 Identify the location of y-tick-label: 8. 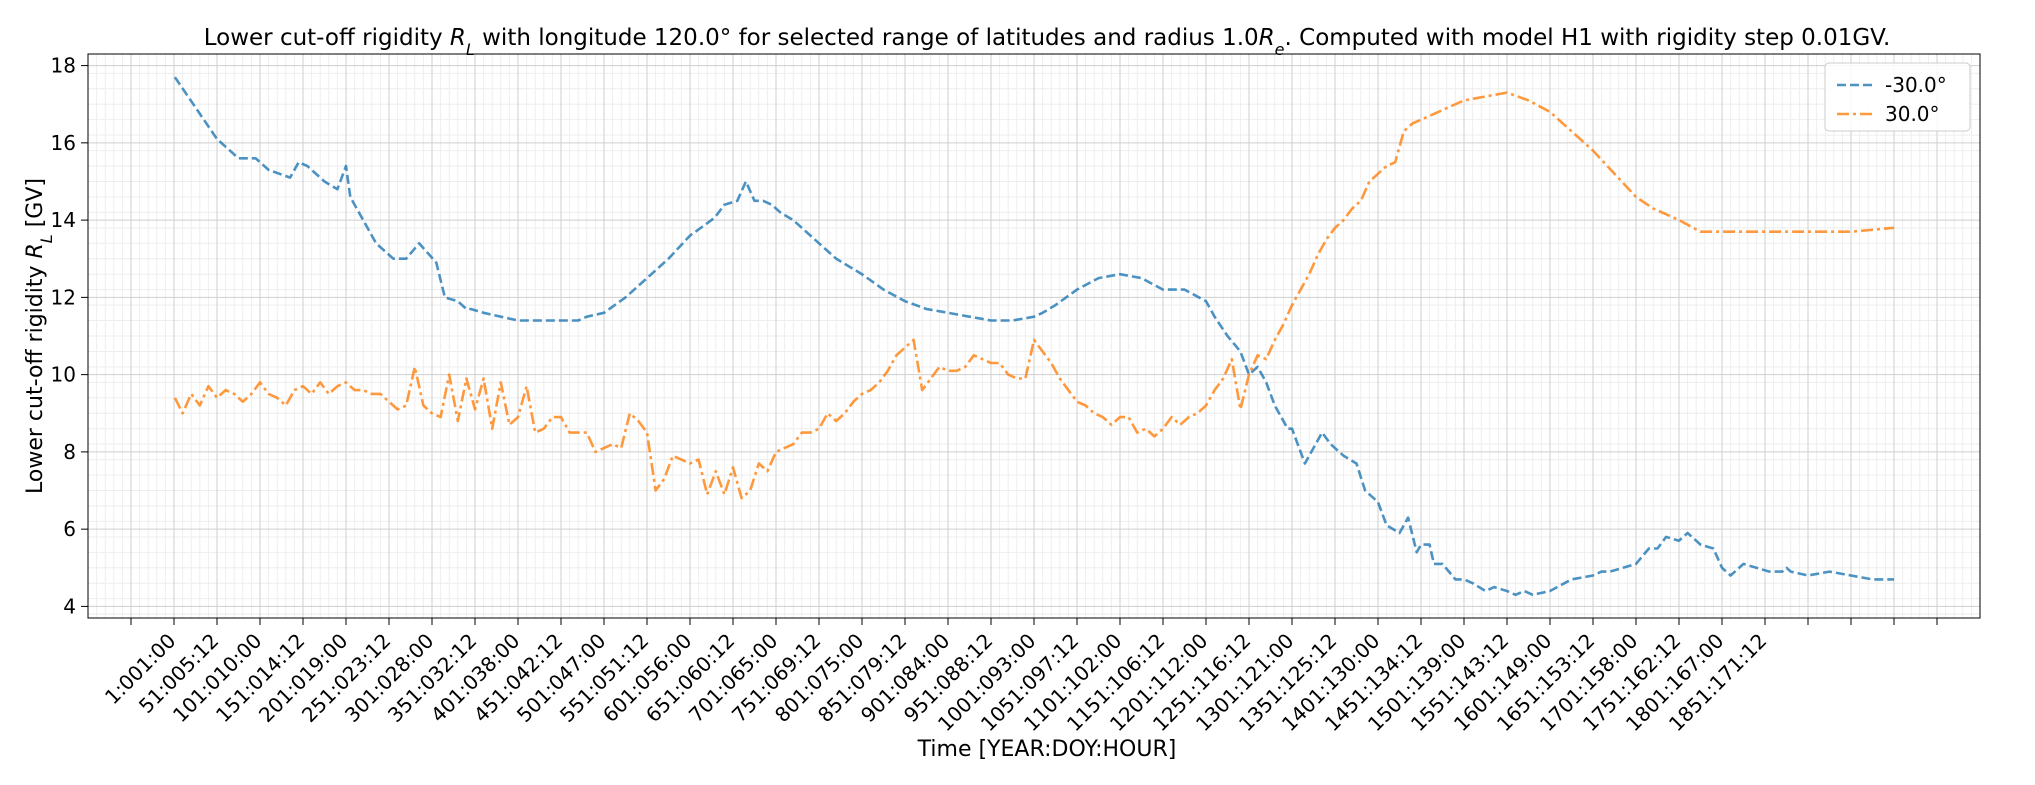
(69, 452).